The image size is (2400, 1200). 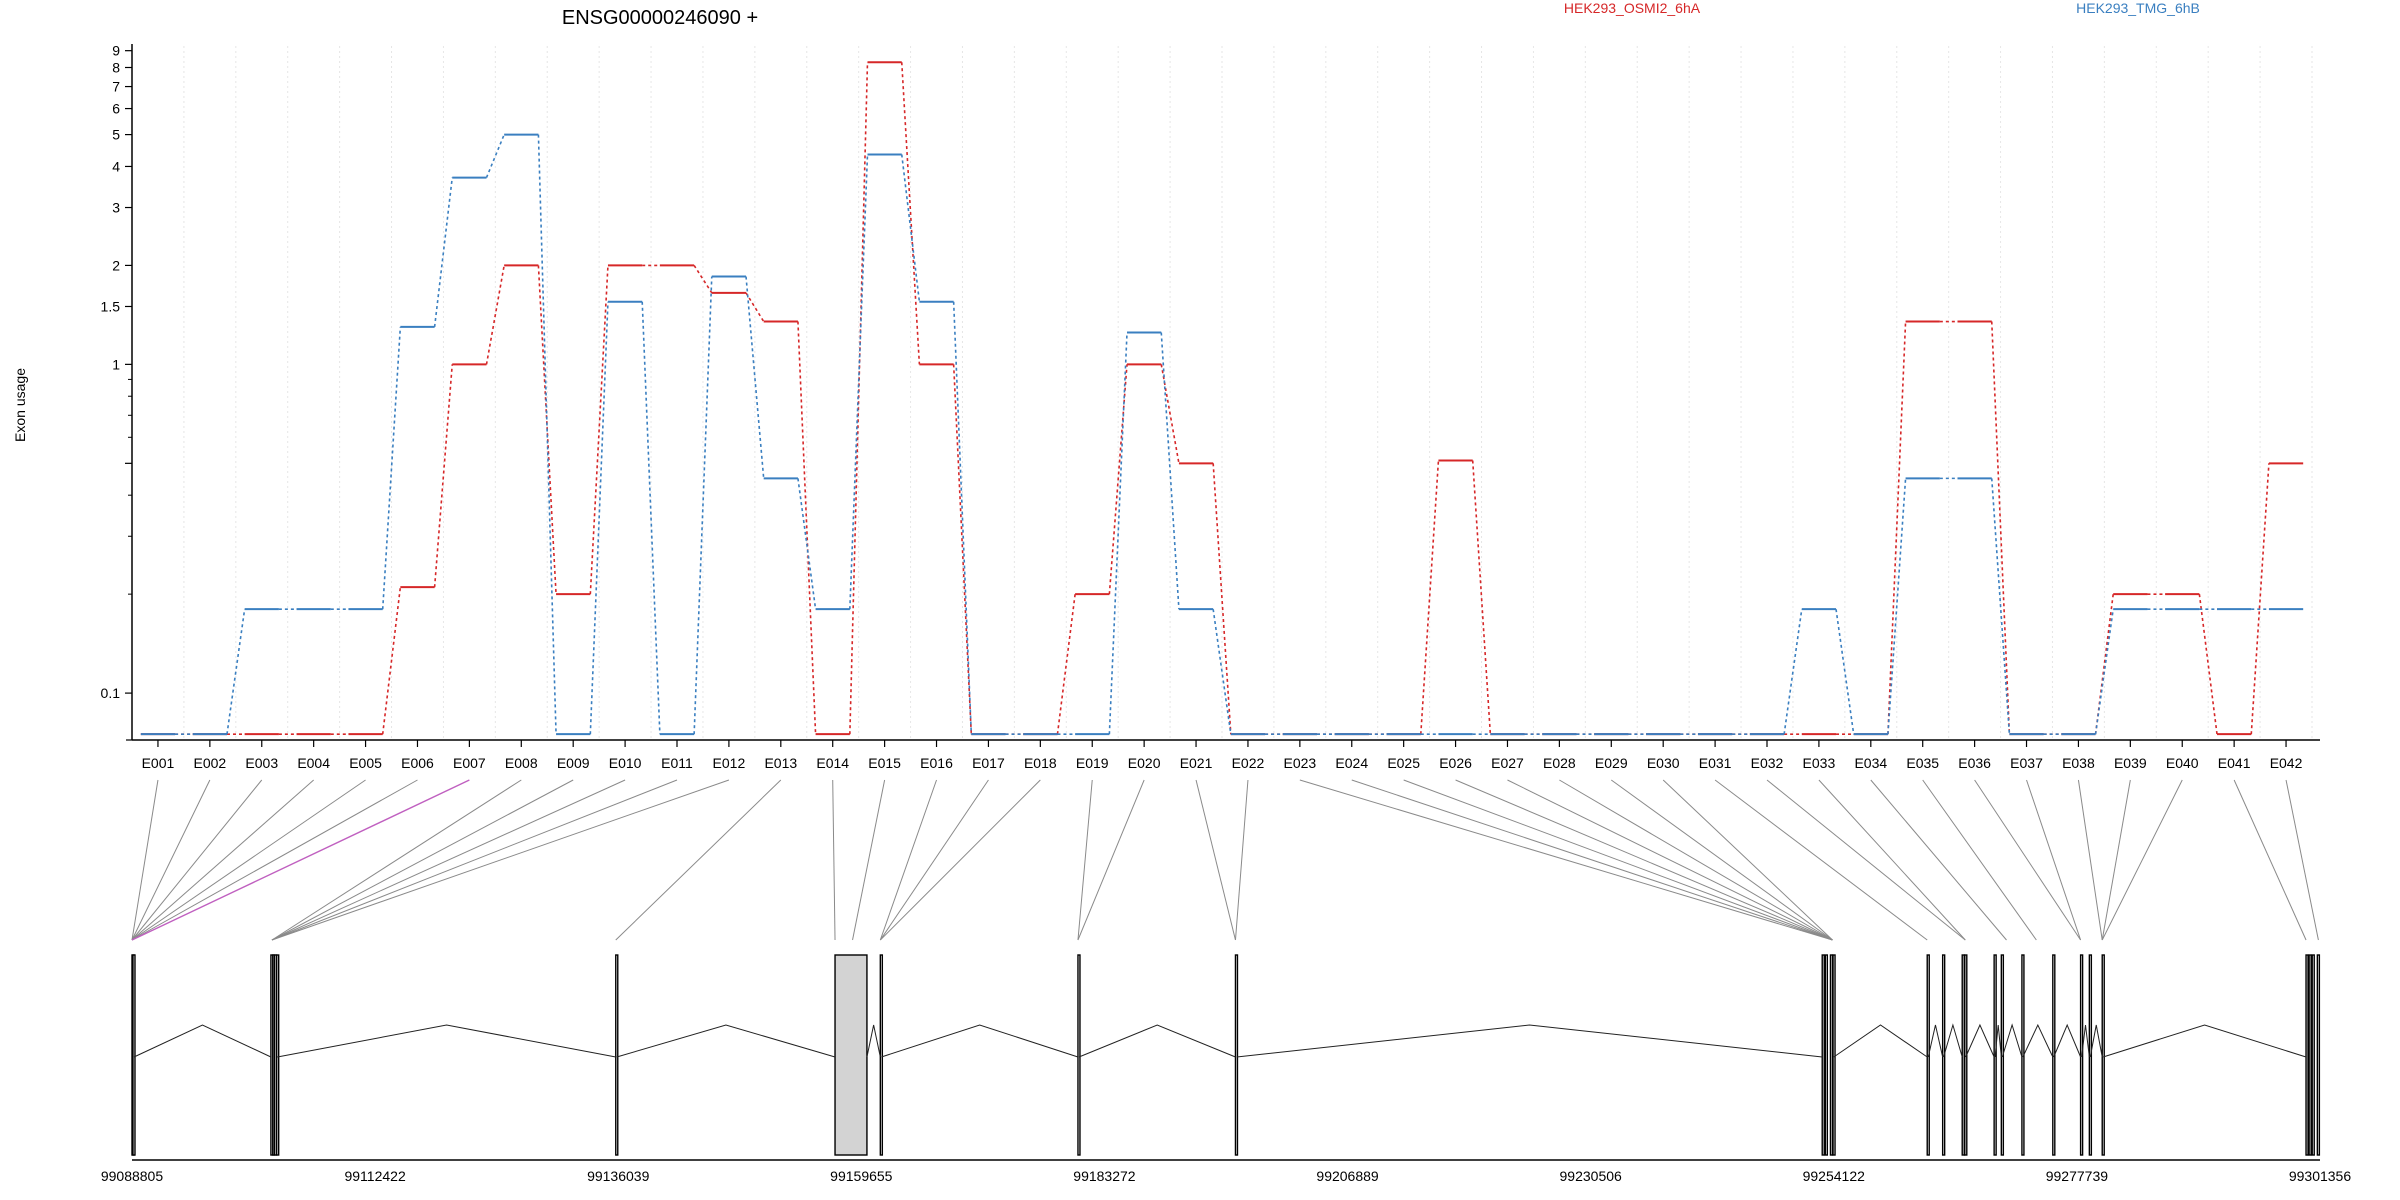 I want to click on x-tick-label-e007: E007, so click(x=469, y=763).